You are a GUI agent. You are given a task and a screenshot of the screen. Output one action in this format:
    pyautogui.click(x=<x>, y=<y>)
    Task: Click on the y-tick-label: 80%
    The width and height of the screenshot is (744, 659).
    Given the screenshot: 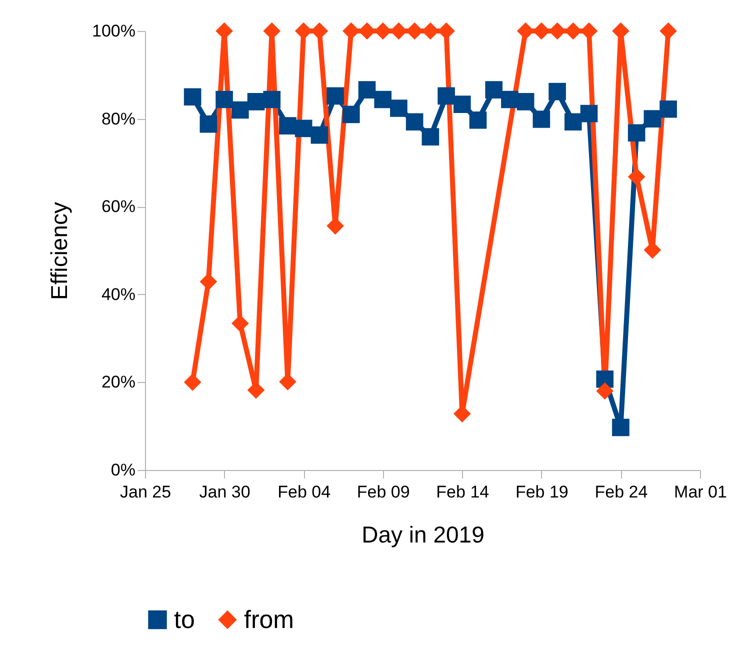 What is the action you would take?
    pyautogui.click(x=118, y=118)
    